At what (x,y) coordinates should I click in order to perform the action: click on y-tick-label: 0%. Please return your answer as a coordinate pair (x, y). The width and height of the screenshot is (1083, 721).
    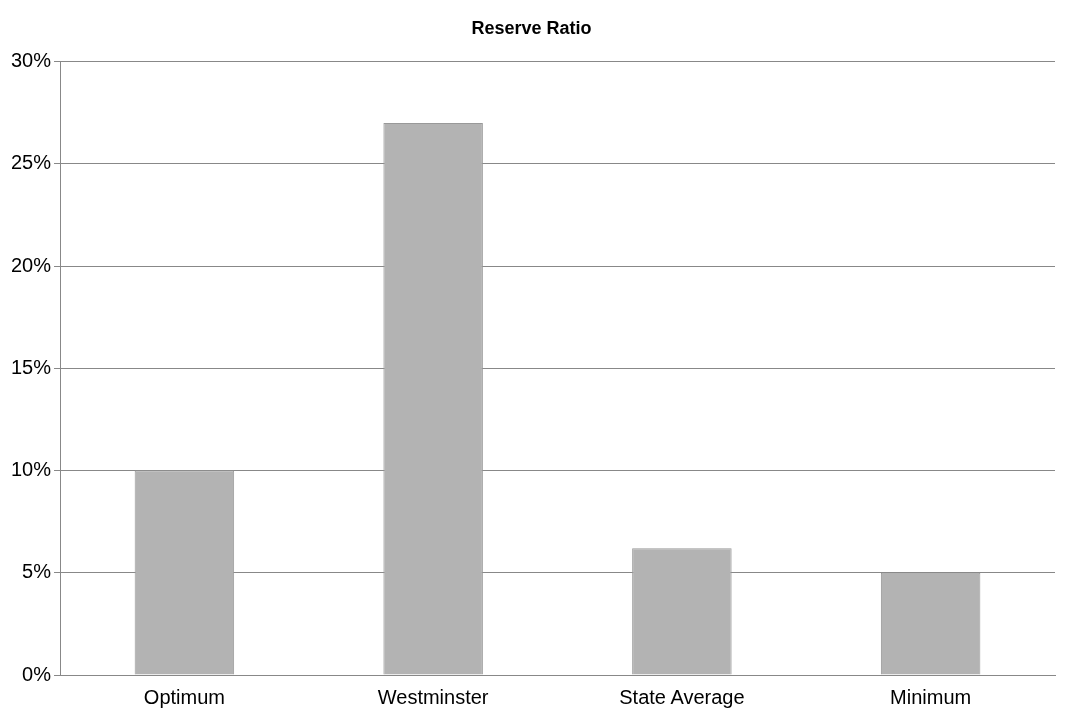
    Looking at the image, I should click on (37, 673).